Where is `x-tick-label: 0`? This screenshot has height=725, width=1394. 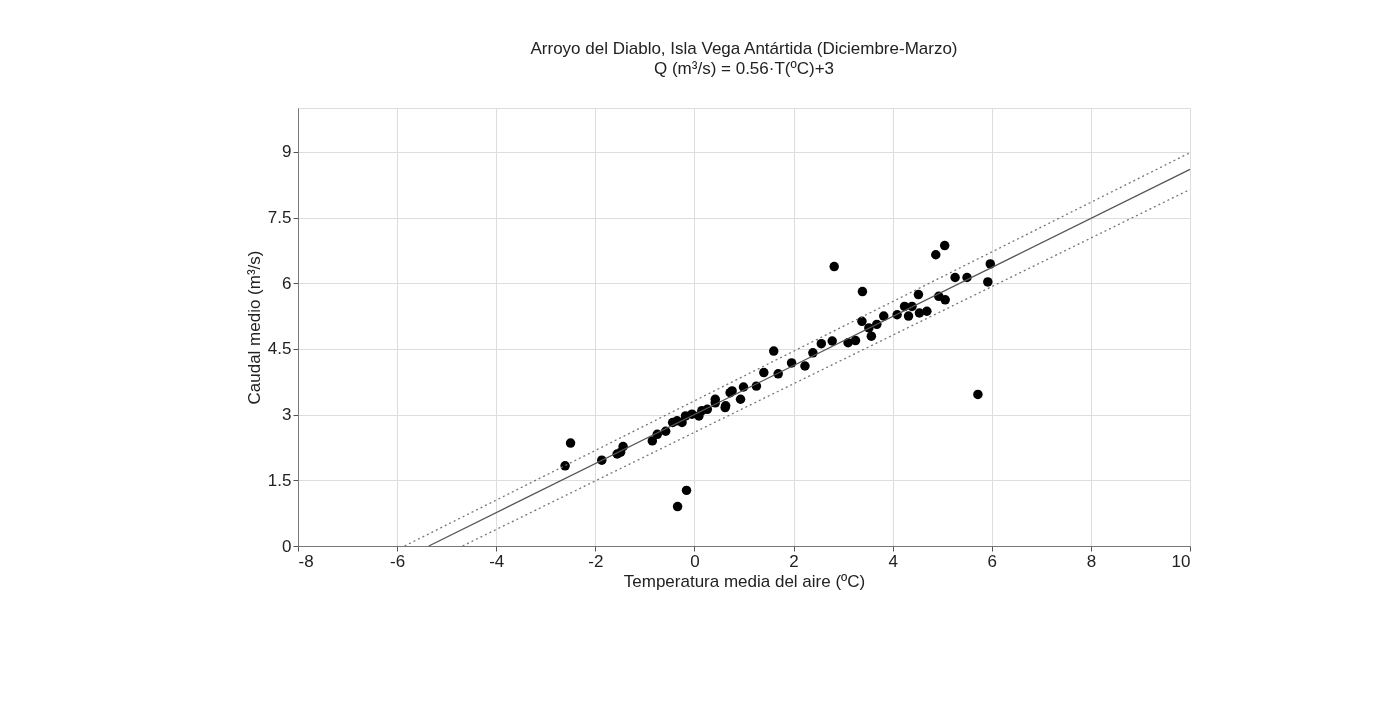
x-tick-label: 0 is located at coordinates (695, 561).